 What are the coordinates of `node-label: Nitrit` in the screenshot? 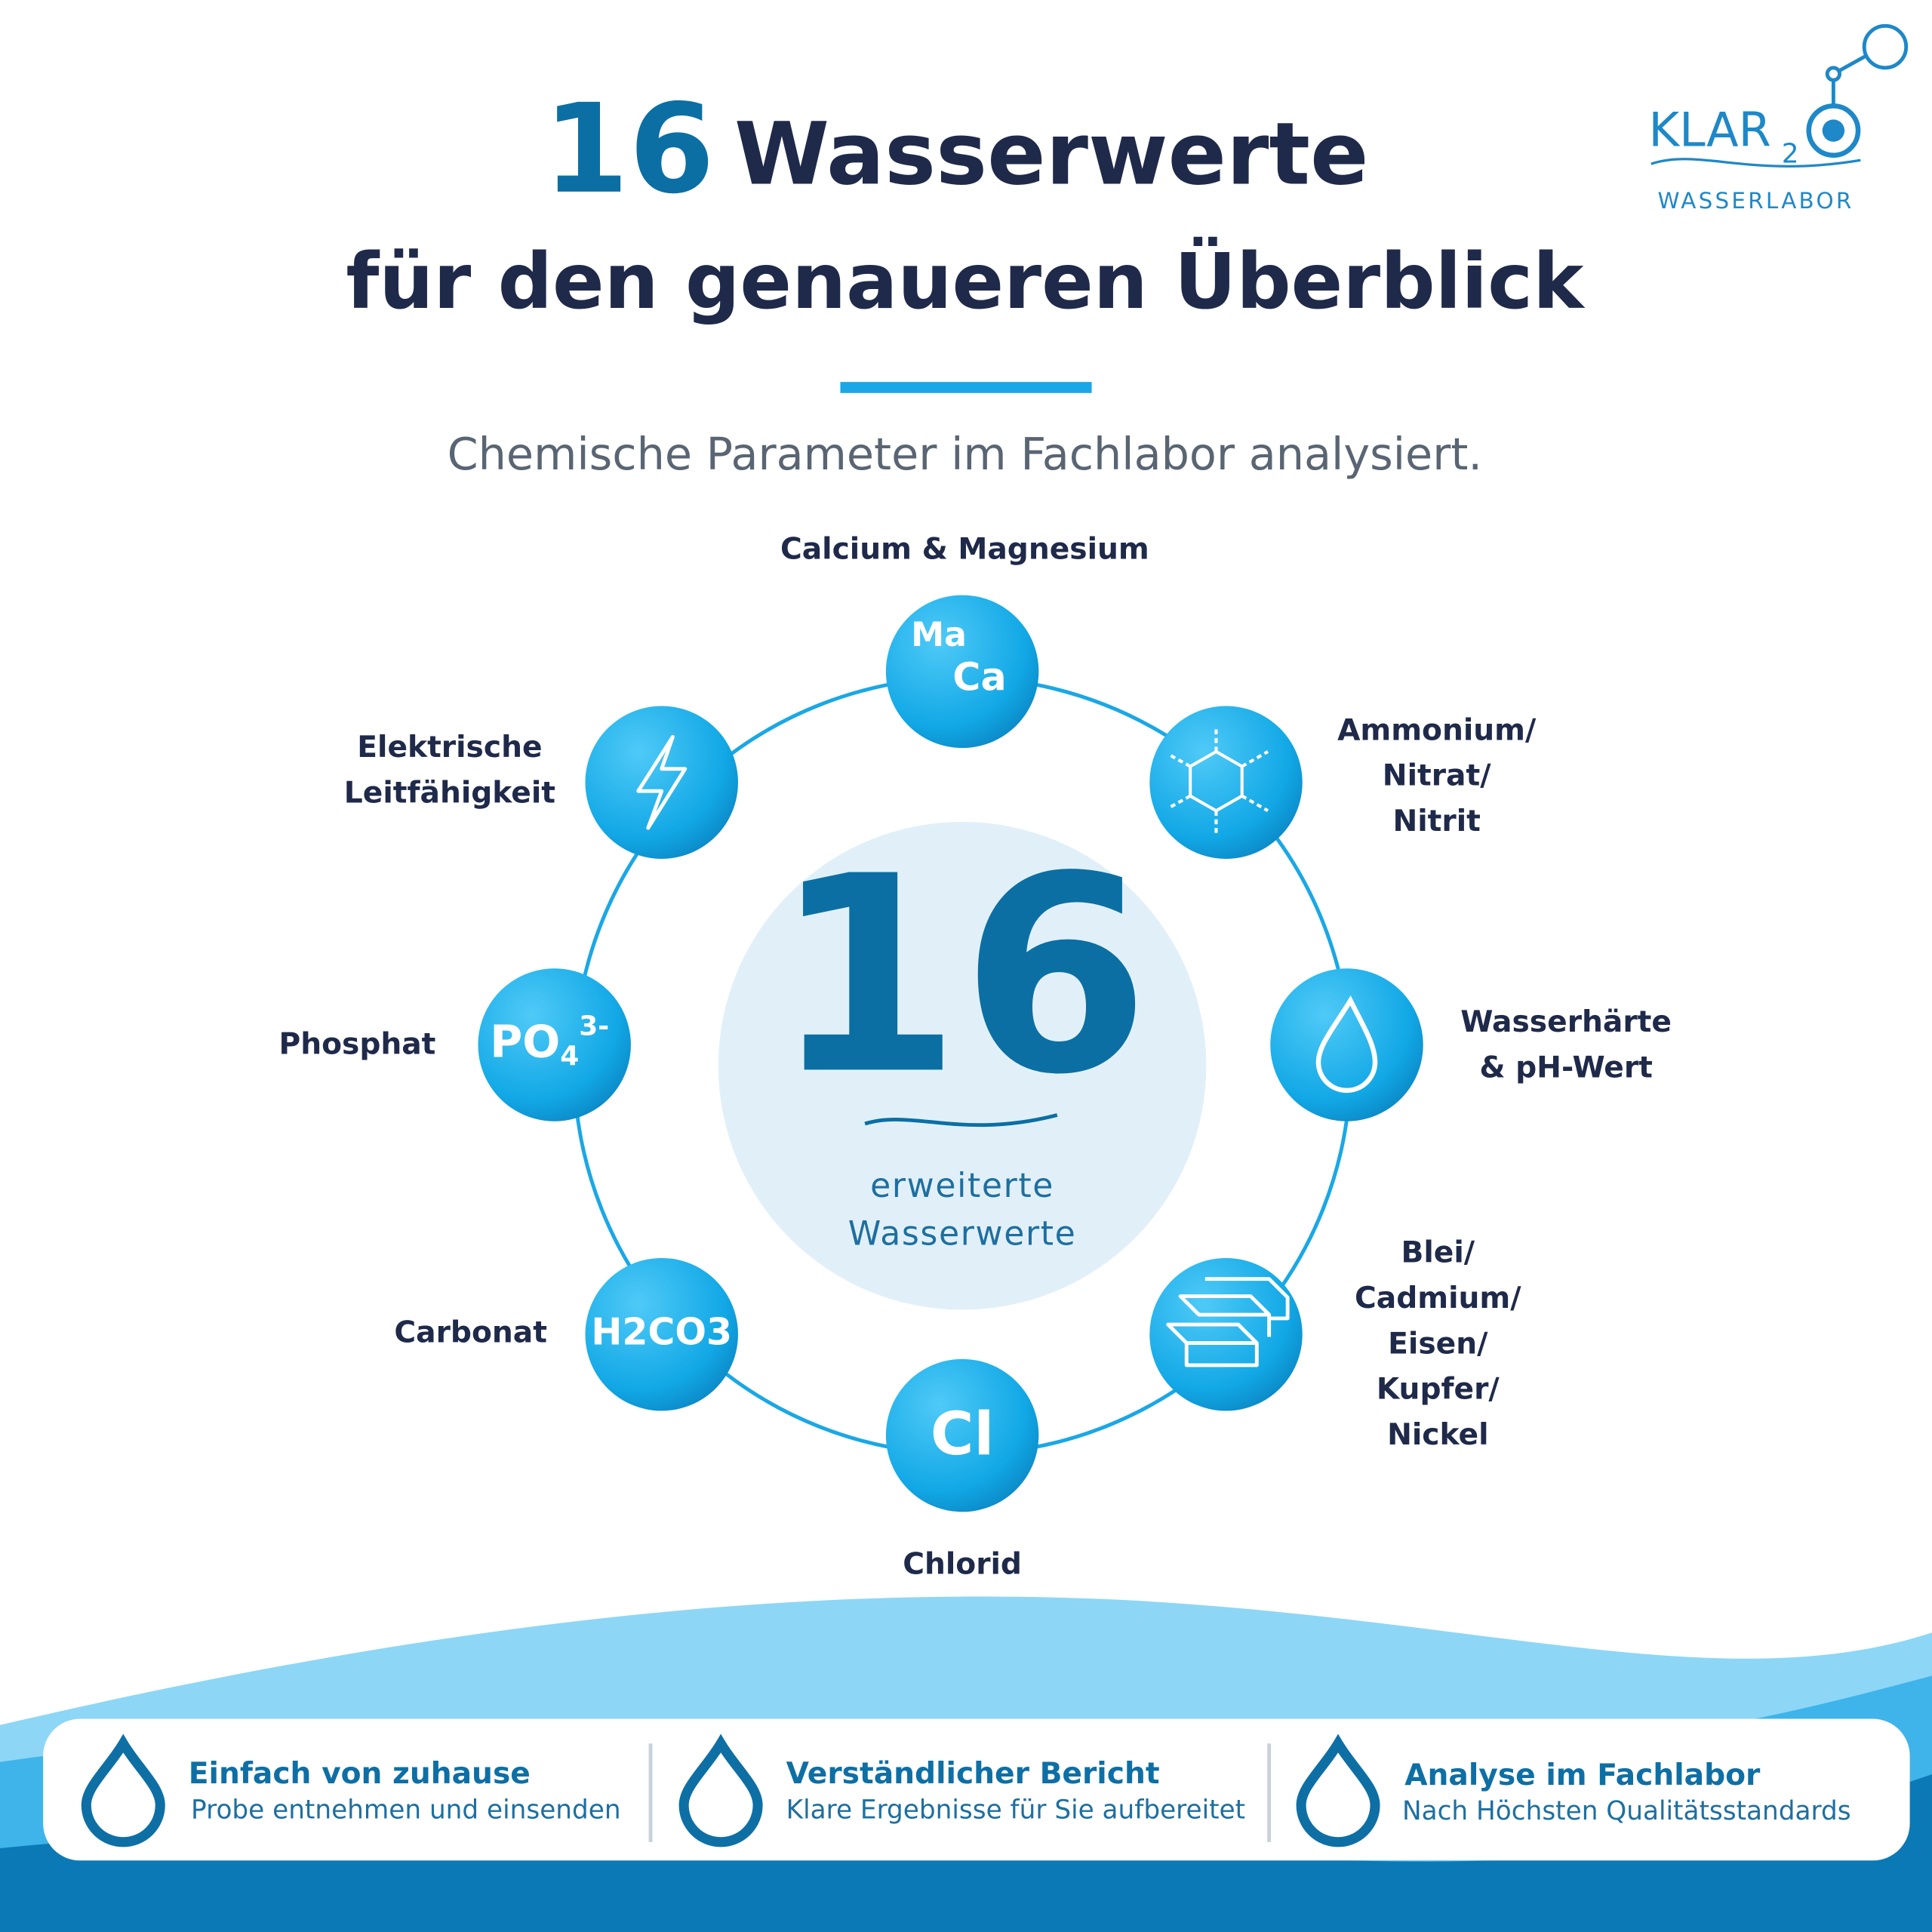 It's located at (1436, 821).